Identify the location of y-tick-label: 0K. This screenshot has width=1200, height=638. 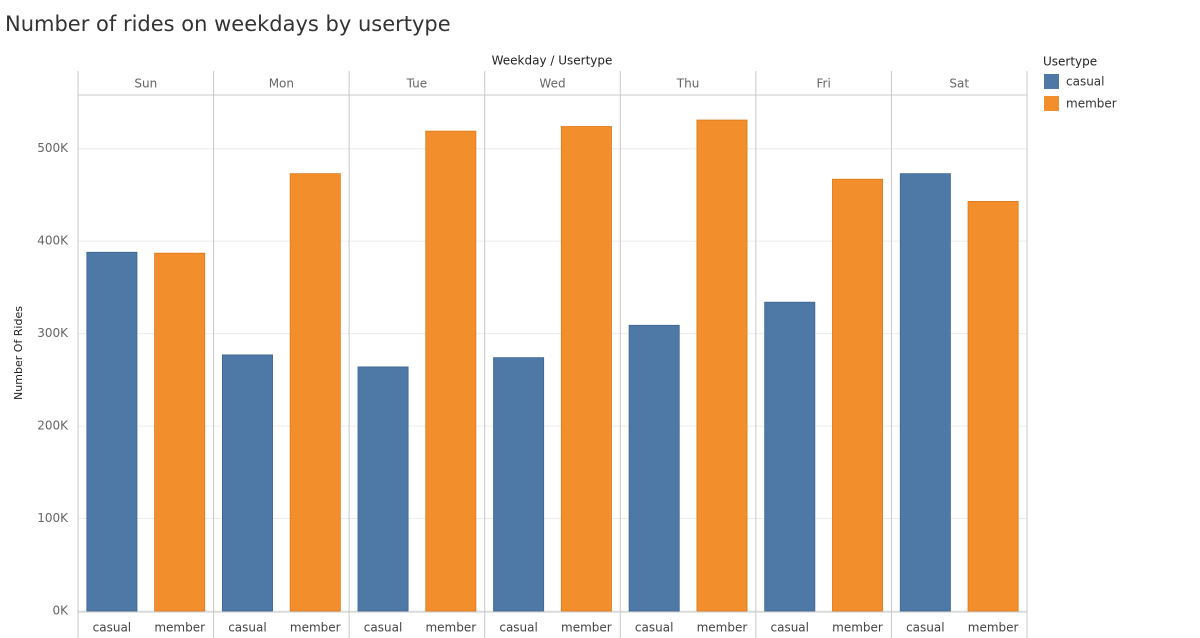
(60, 611).